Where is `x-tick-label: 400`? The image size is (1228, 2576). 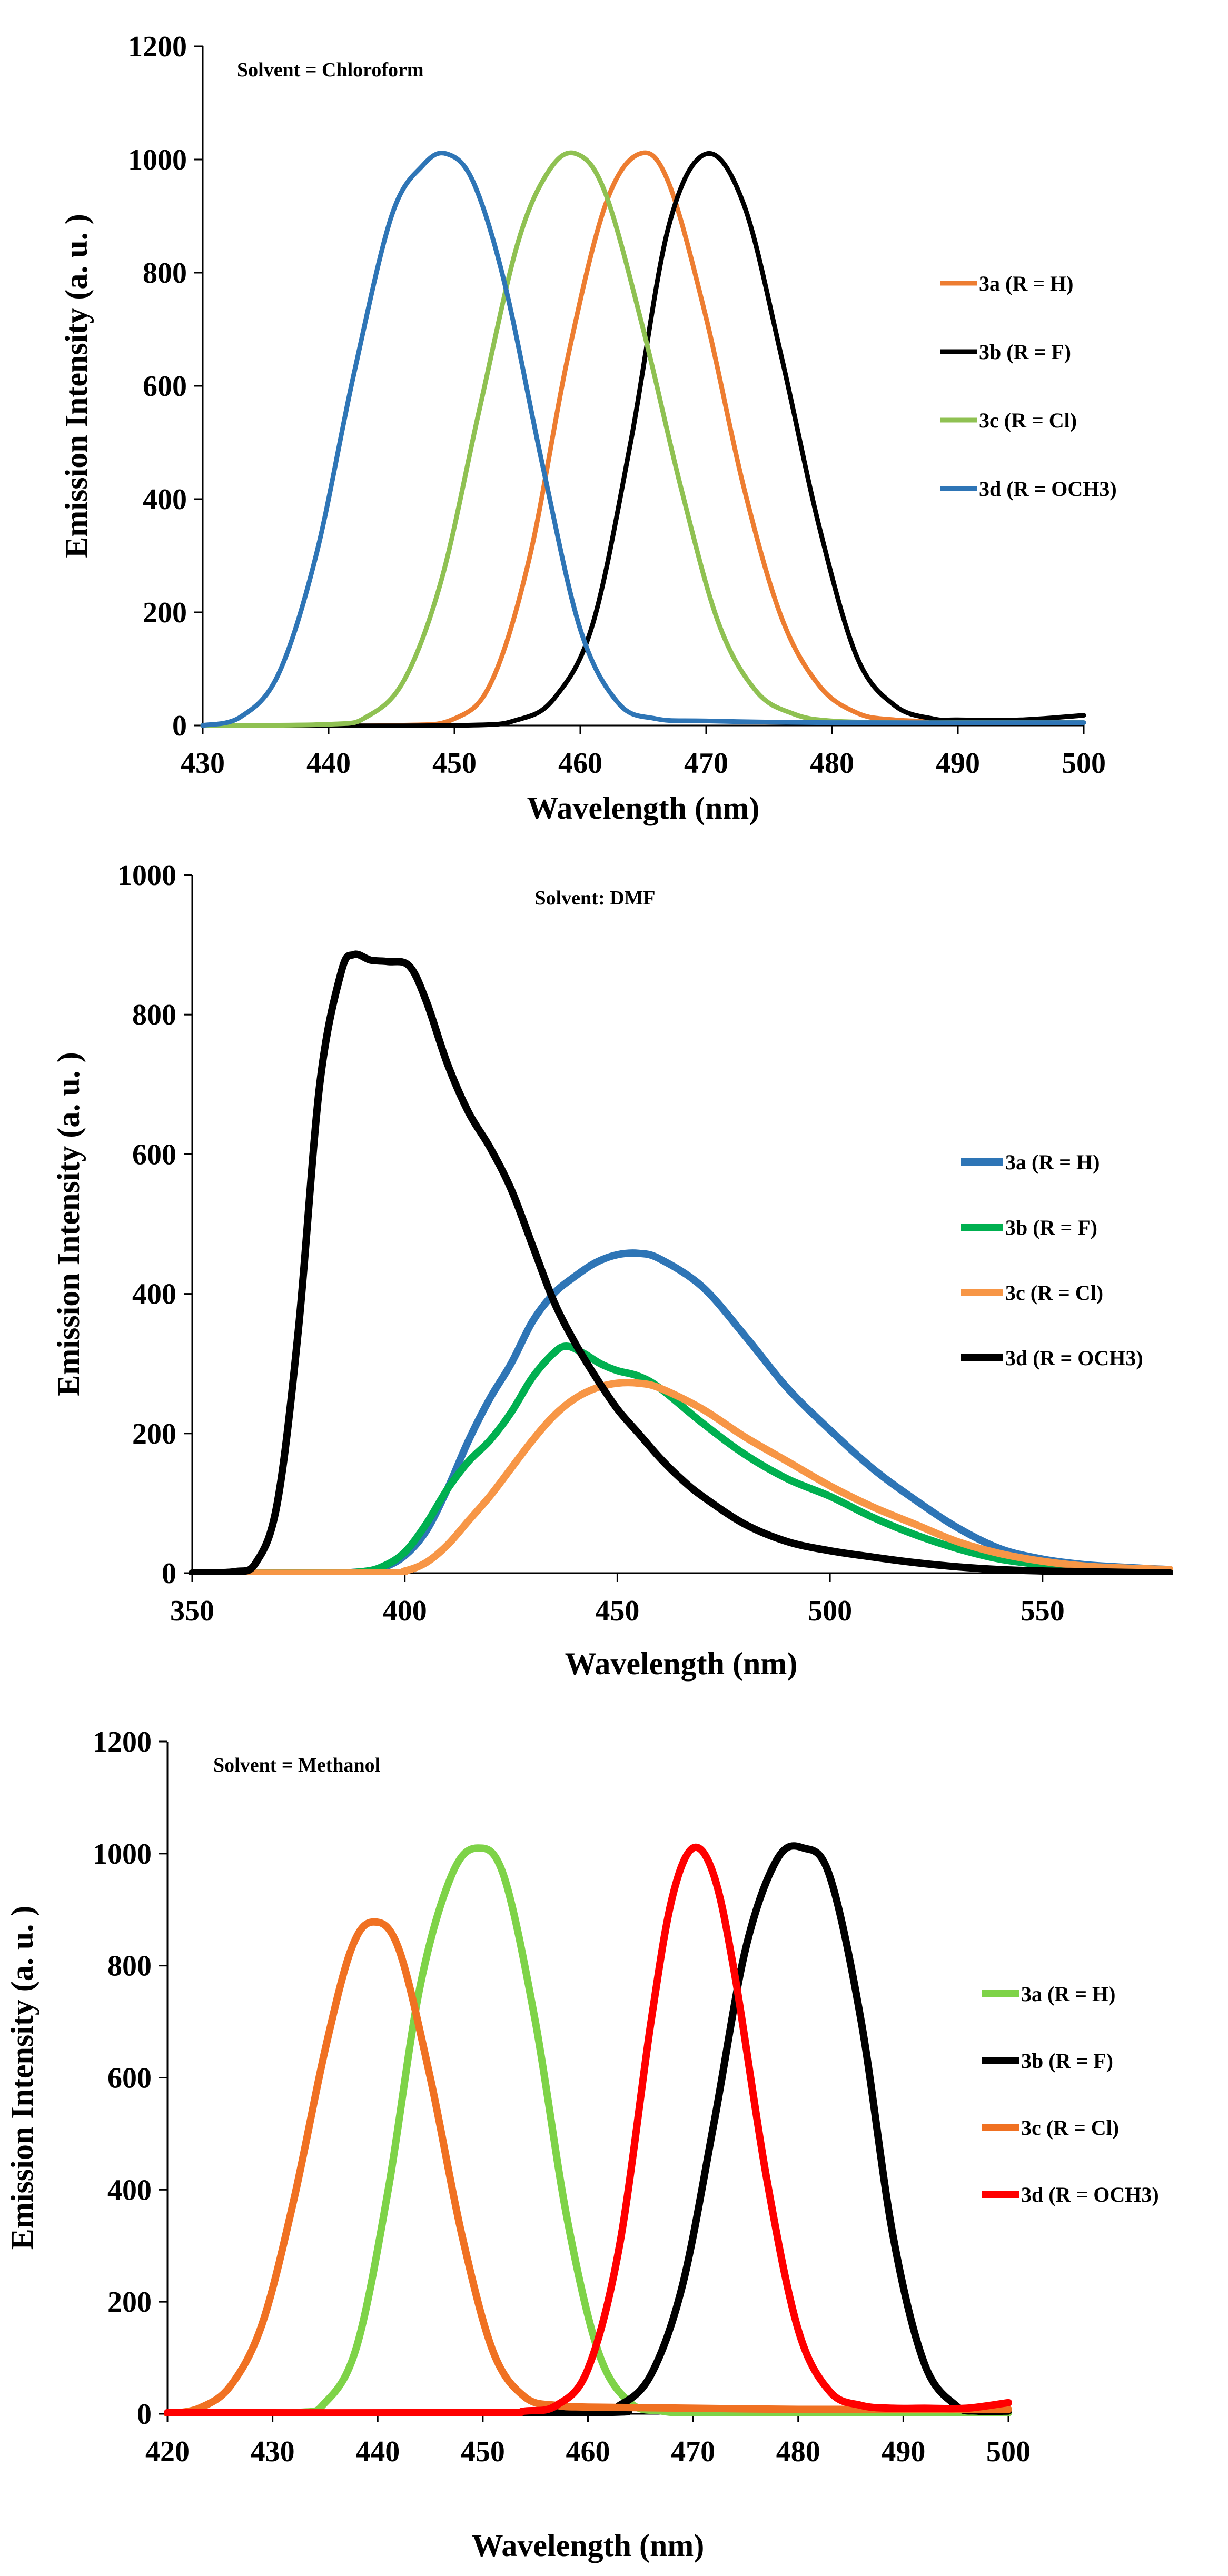 x-tick-label: 400 is located at coordinates (405, 1611).